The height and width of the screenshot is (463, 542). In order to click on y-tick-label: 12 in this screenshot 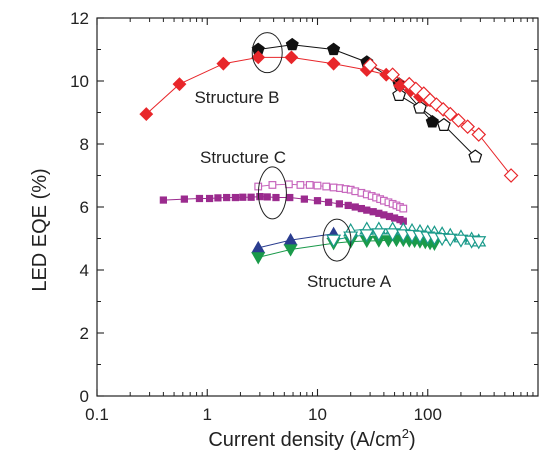, I will do `click(79, 18)`.